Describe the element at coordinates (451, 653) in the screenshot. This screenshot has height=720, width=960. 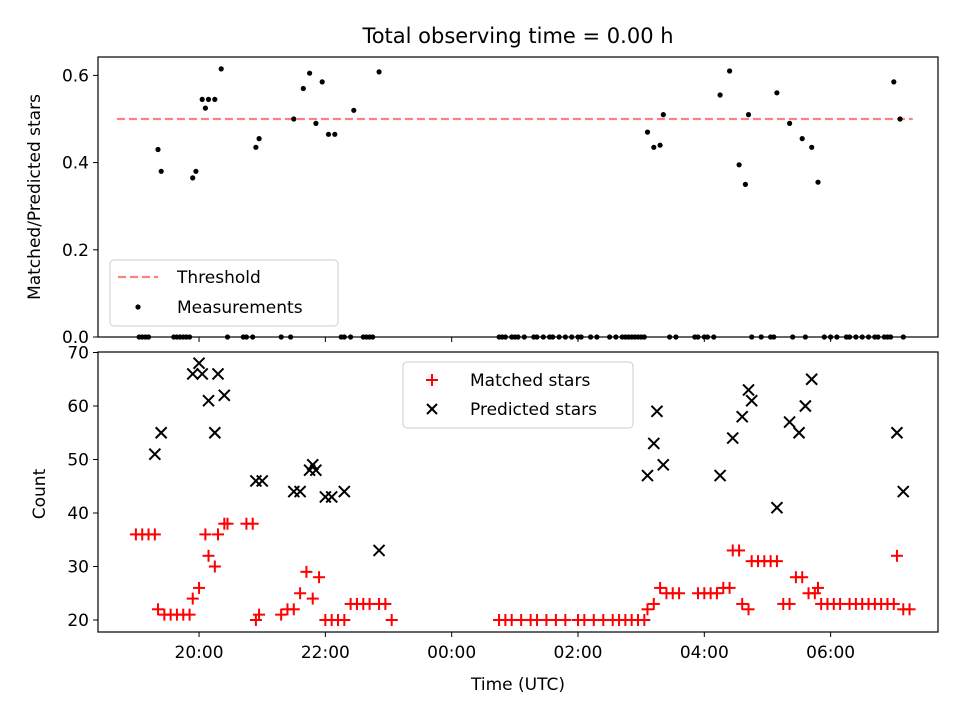
I see `x-tick-label: 00:00` at that location.